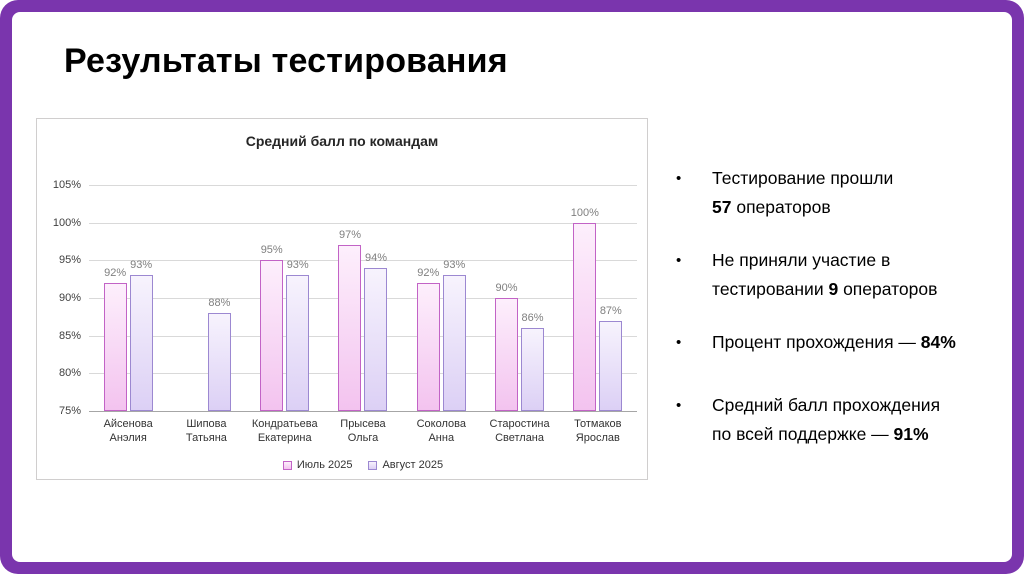 Image resolution: width=1024 pixels, height=574 pixels. Describe the element at coordinates (441, 431) in the screenshot. I see `category-label: Соколова Анна` at that location.